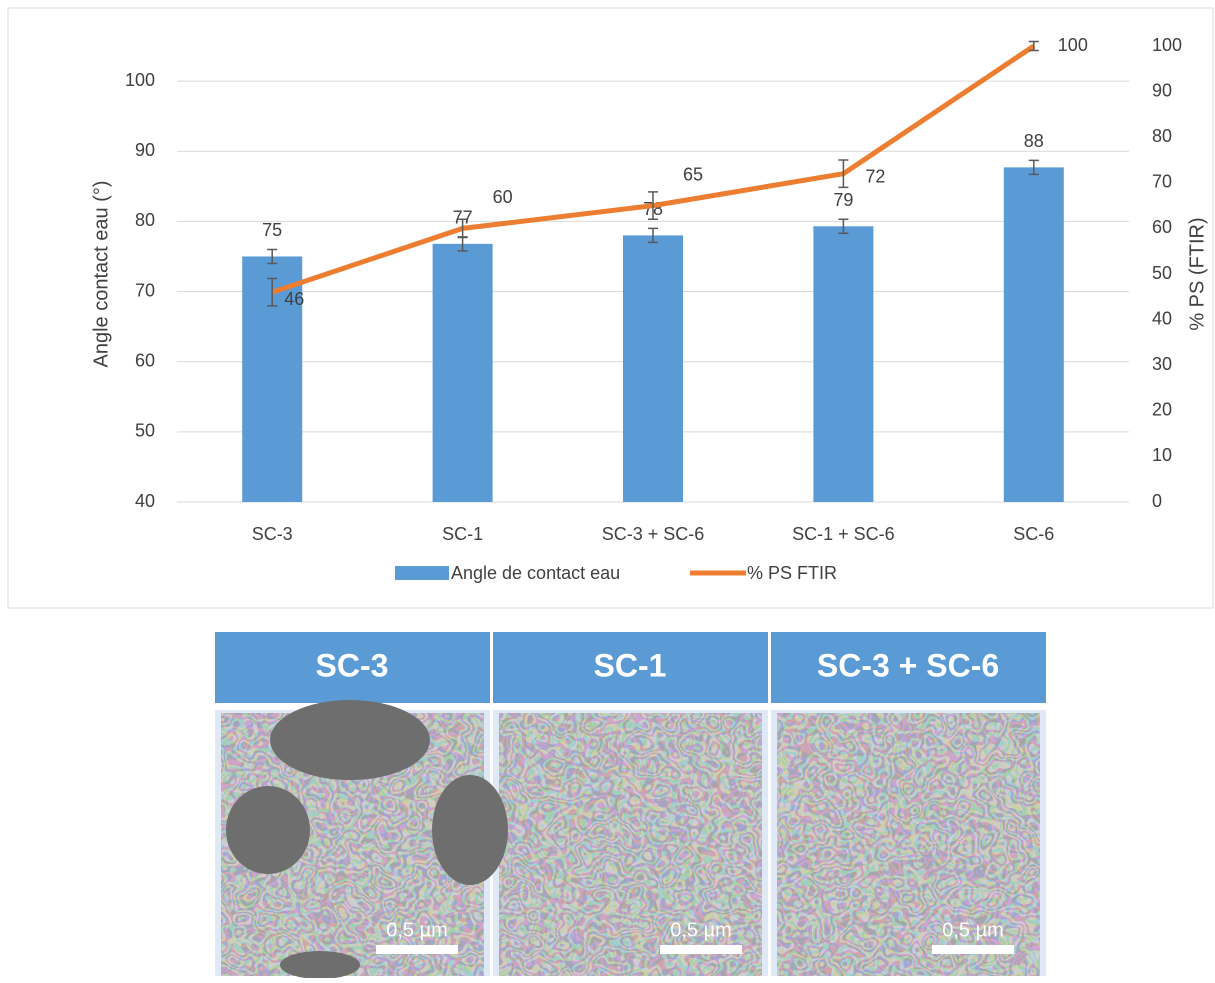 This screenshot has height=983, width=1215. What do you see at coordinates (352, 665) in the screenshot?
I see `panel-label: SC-3` at bounding box center [352, 665].